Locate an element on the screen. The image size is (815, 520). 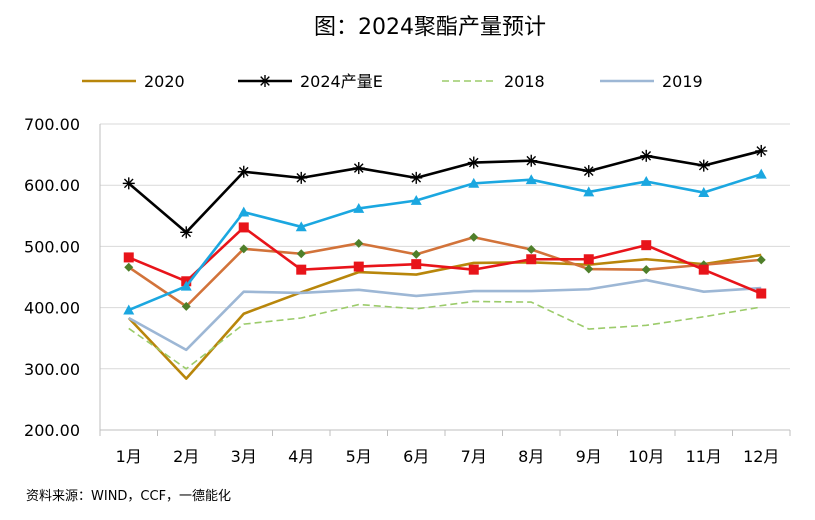
legend-label: 2024产量E is located at coordinates (341, 81).